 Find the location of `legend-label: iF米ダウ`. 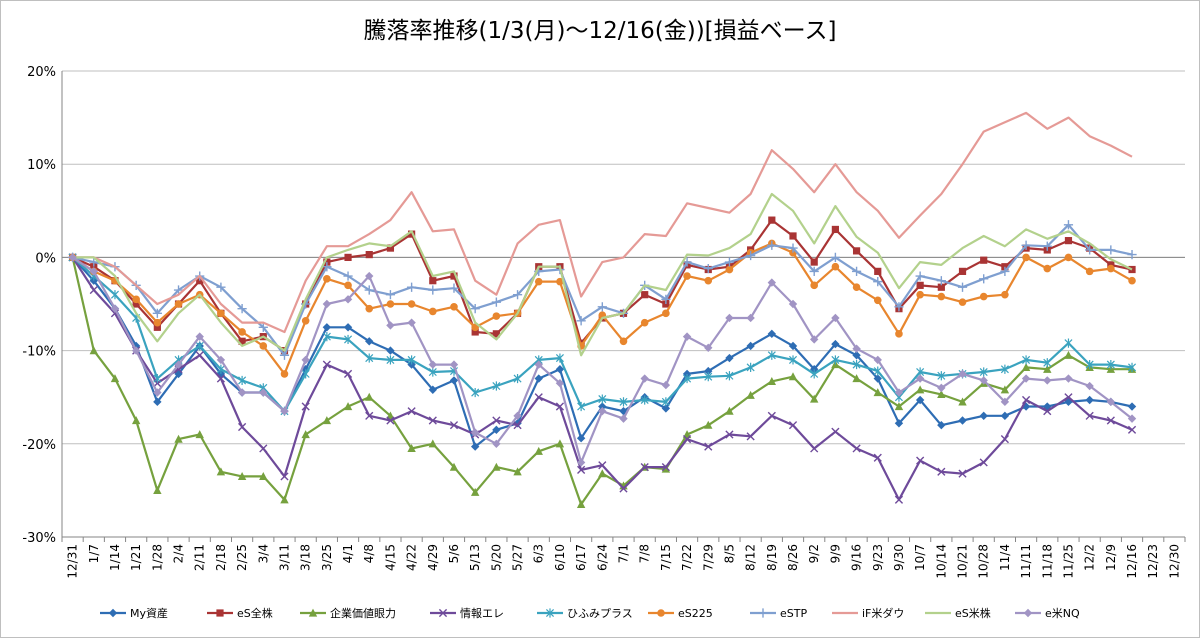

legend-label: iF米ダウ is located at coordinates (883, 613).